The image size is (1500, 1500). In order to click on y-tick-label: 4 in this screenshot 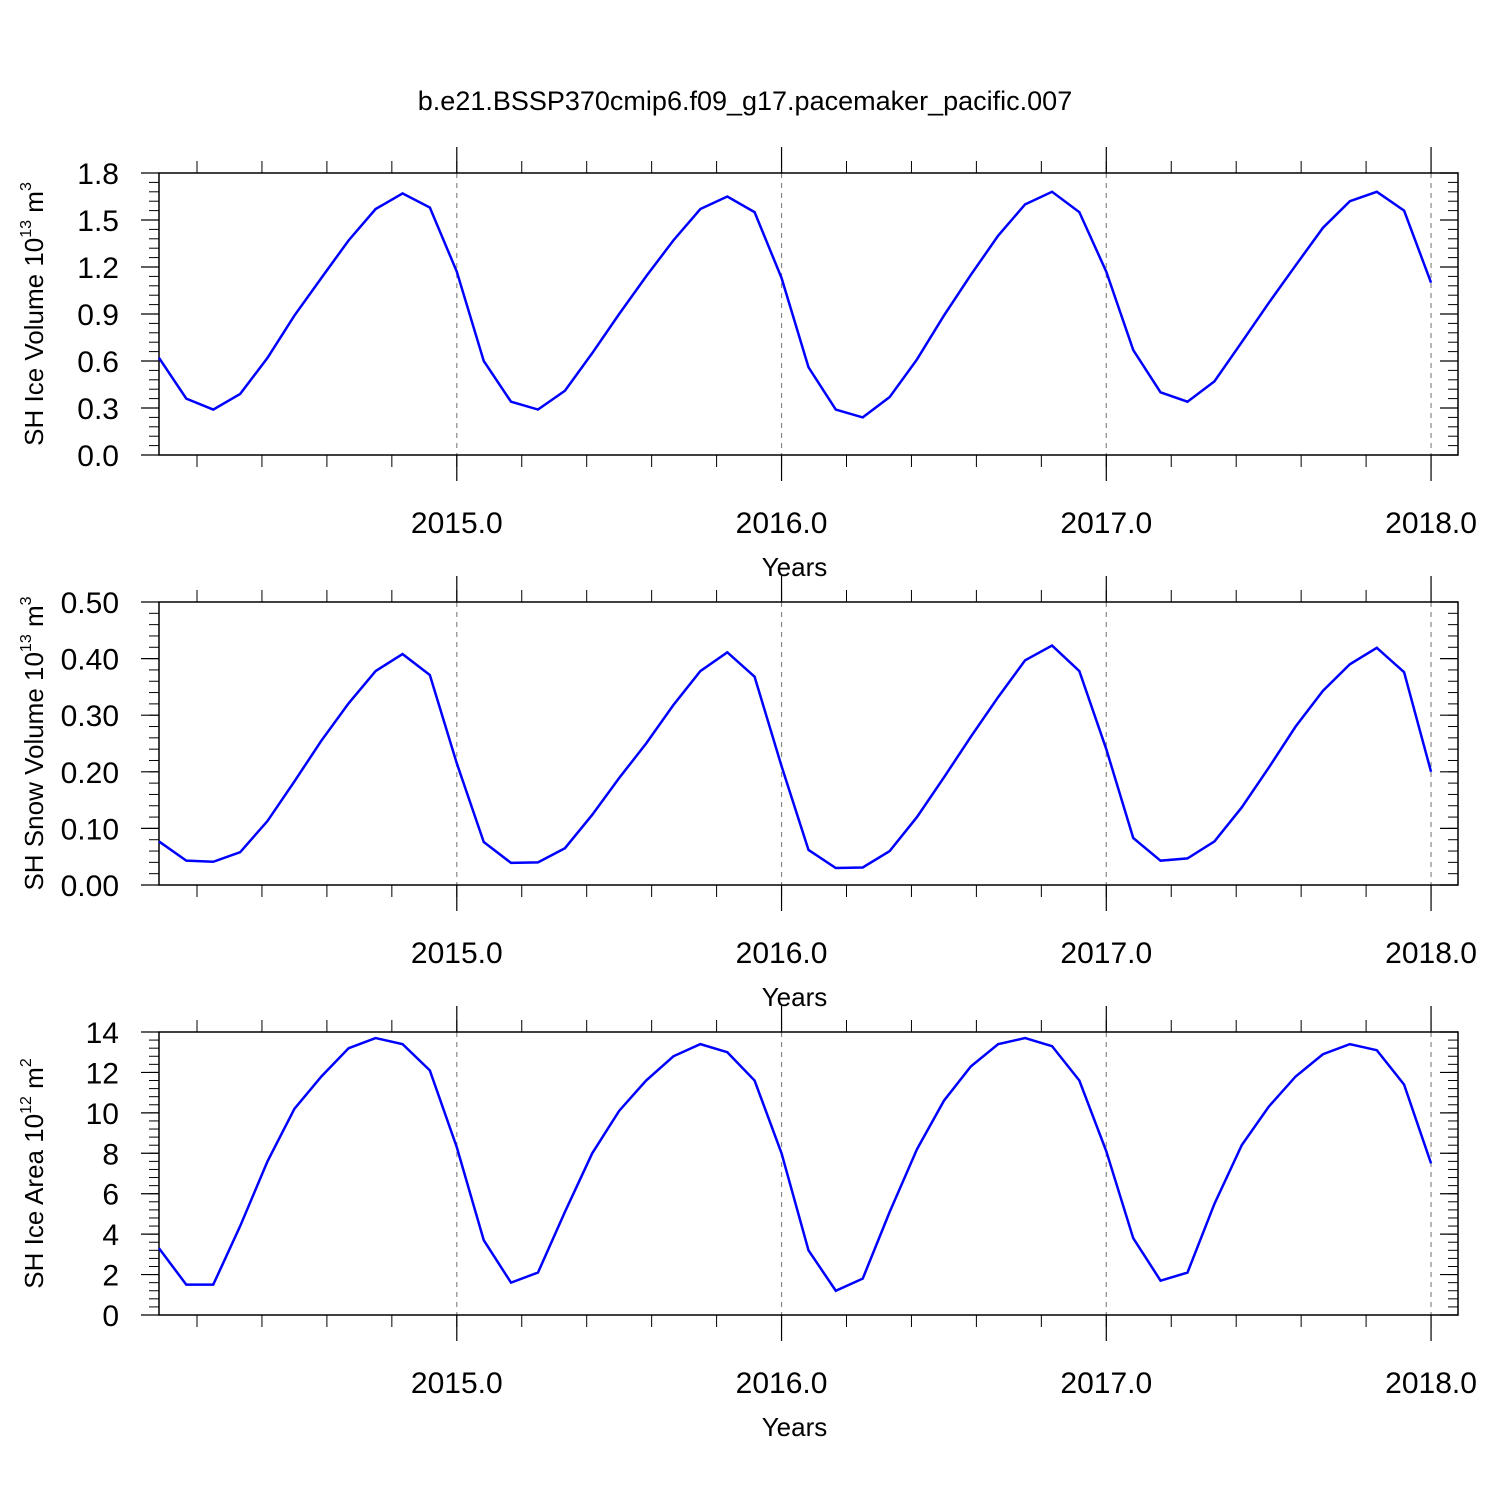, I will do `click(110, 1235)`.